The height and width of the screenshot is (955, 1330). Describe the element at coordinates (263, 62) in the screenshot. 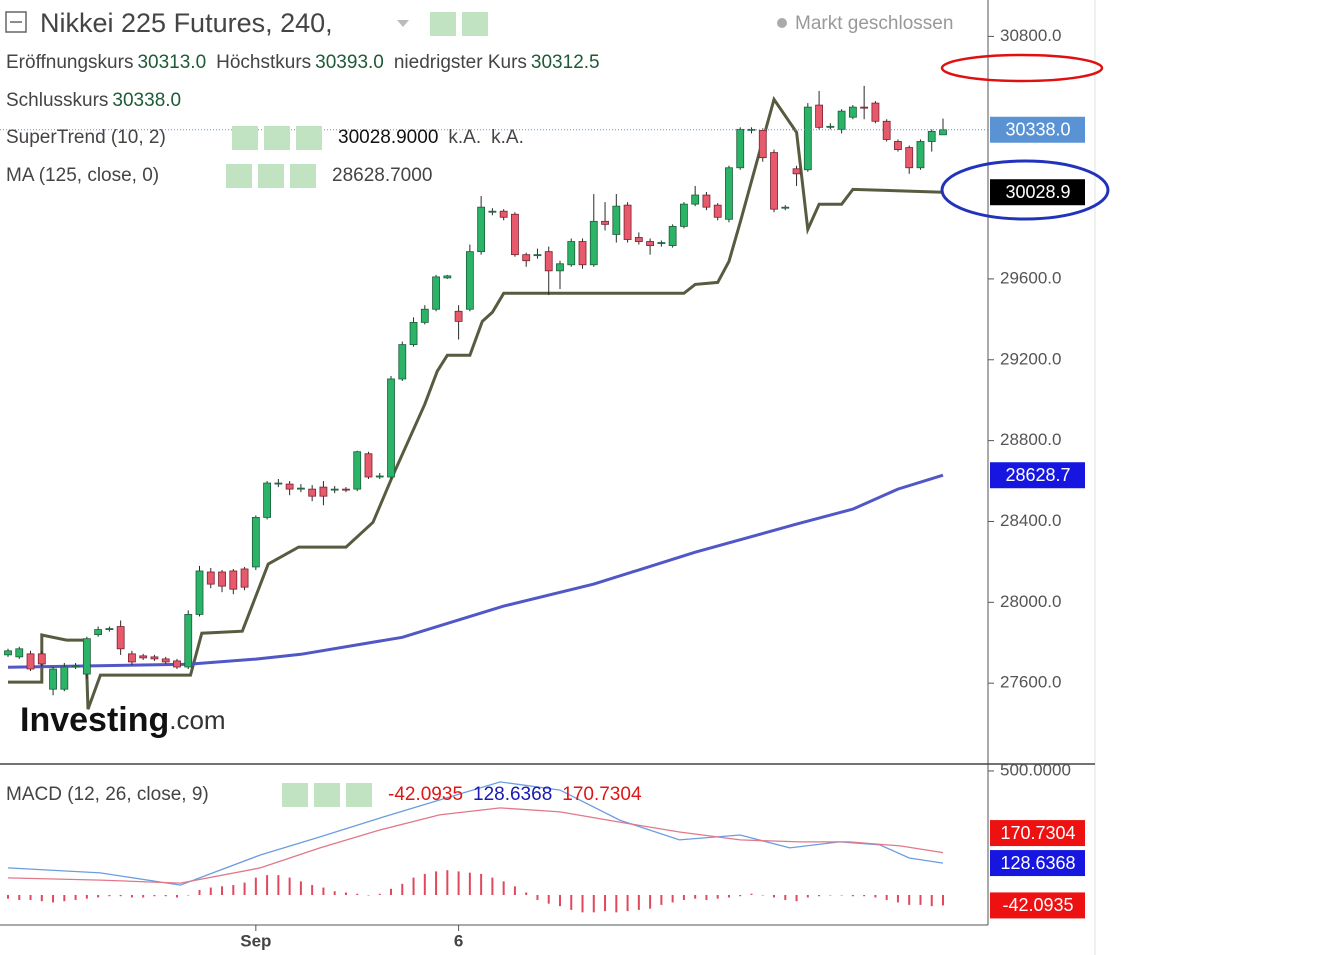

I see `ohlc-label: Höchstkurs` at that location.